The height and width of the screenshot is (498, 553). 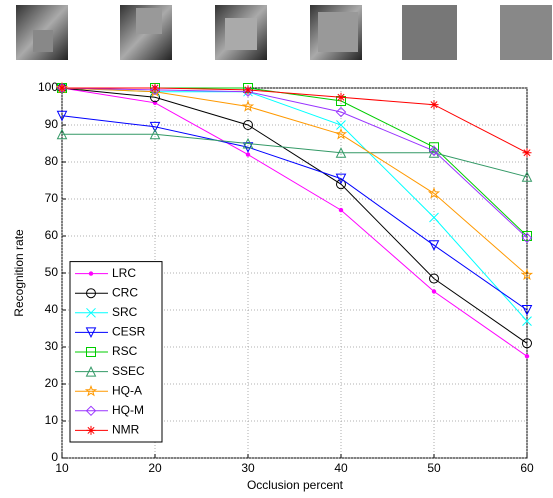 What do you see at coordinates (52, 124) in the screenshot?
I see `y-tick-label: 90` at bounding box center [52, 124].